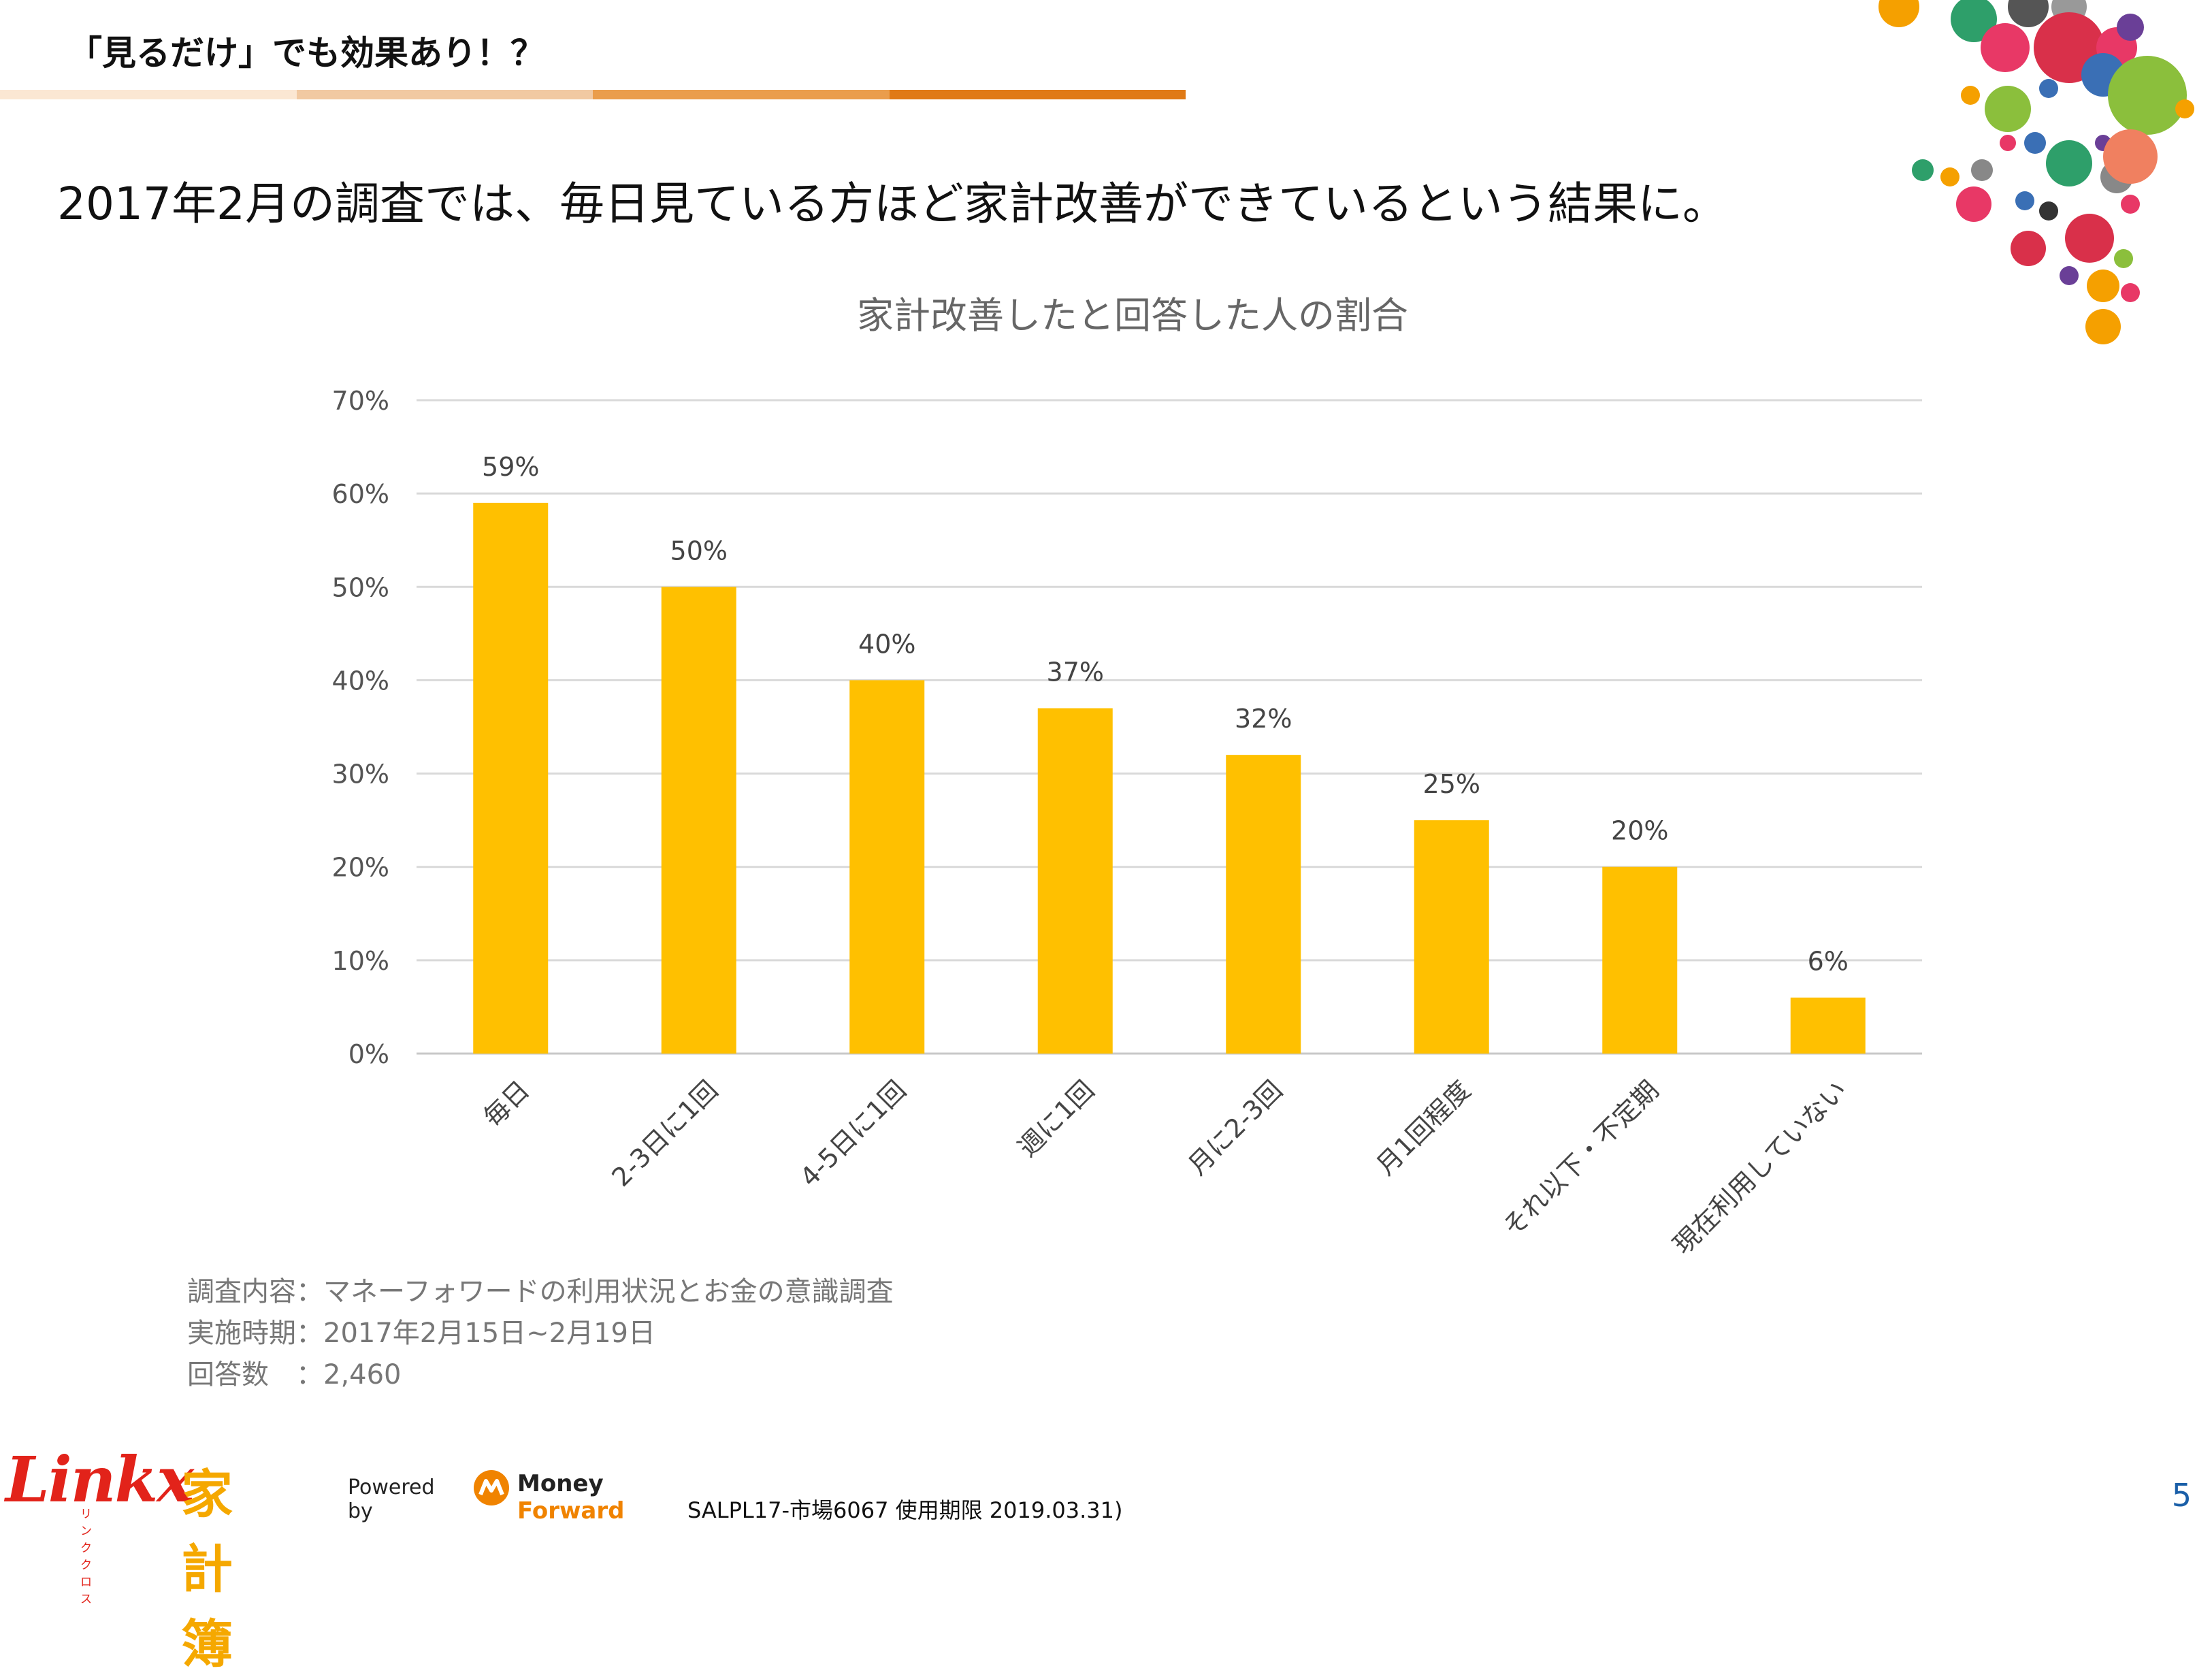 Image resolution: width=2212 pixels, height=1677 pixels. What do you see at coordinates (560, 1483) in the screenshot?
I see `mf-money-text: Money` at bounding box center [560, 1483].